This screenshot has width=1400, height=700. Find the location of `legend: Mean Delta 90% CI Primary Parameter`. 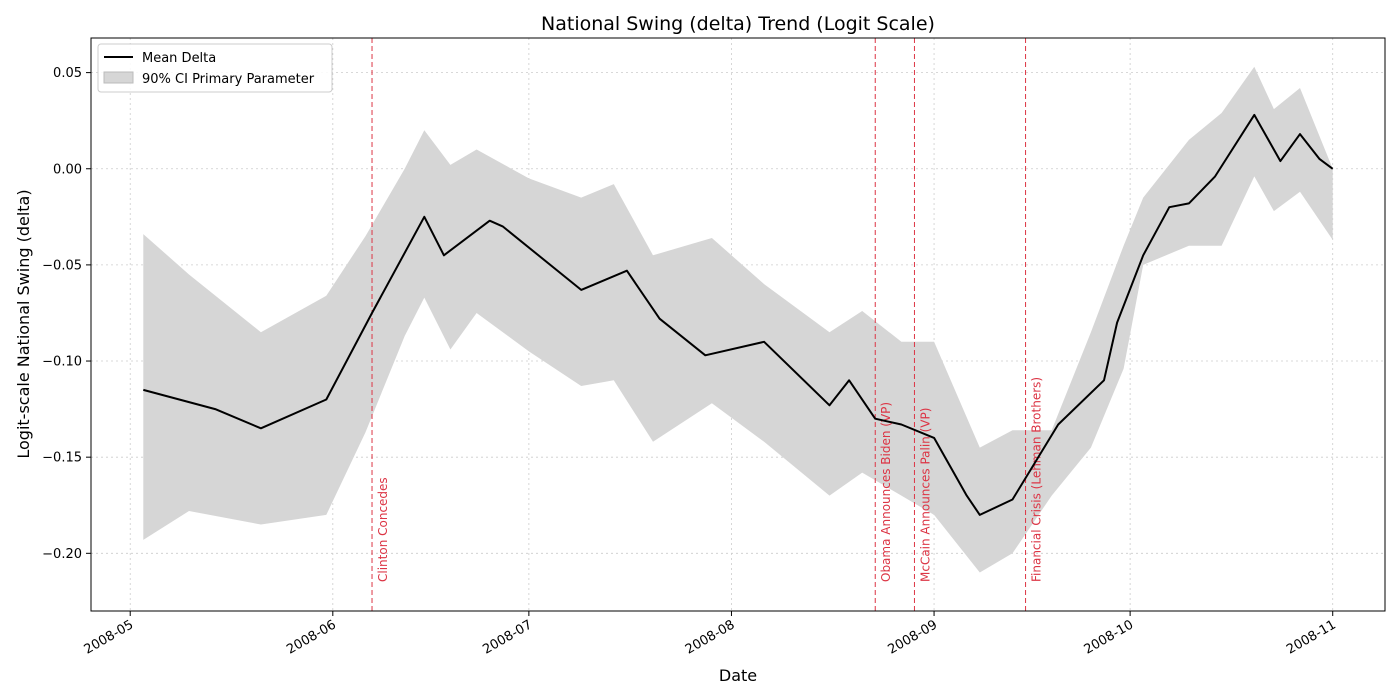

legend: Mean Delta 90% CI Primary Parameter is located at coordinates (215, 68).